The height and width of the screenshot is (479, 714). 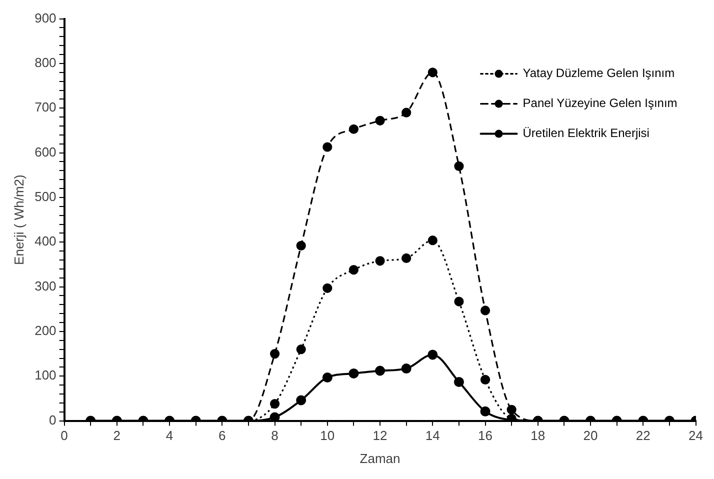 I want to click on legend-label: Yatay Düzleme Gelen Işınım, so click(x=598, y=73).